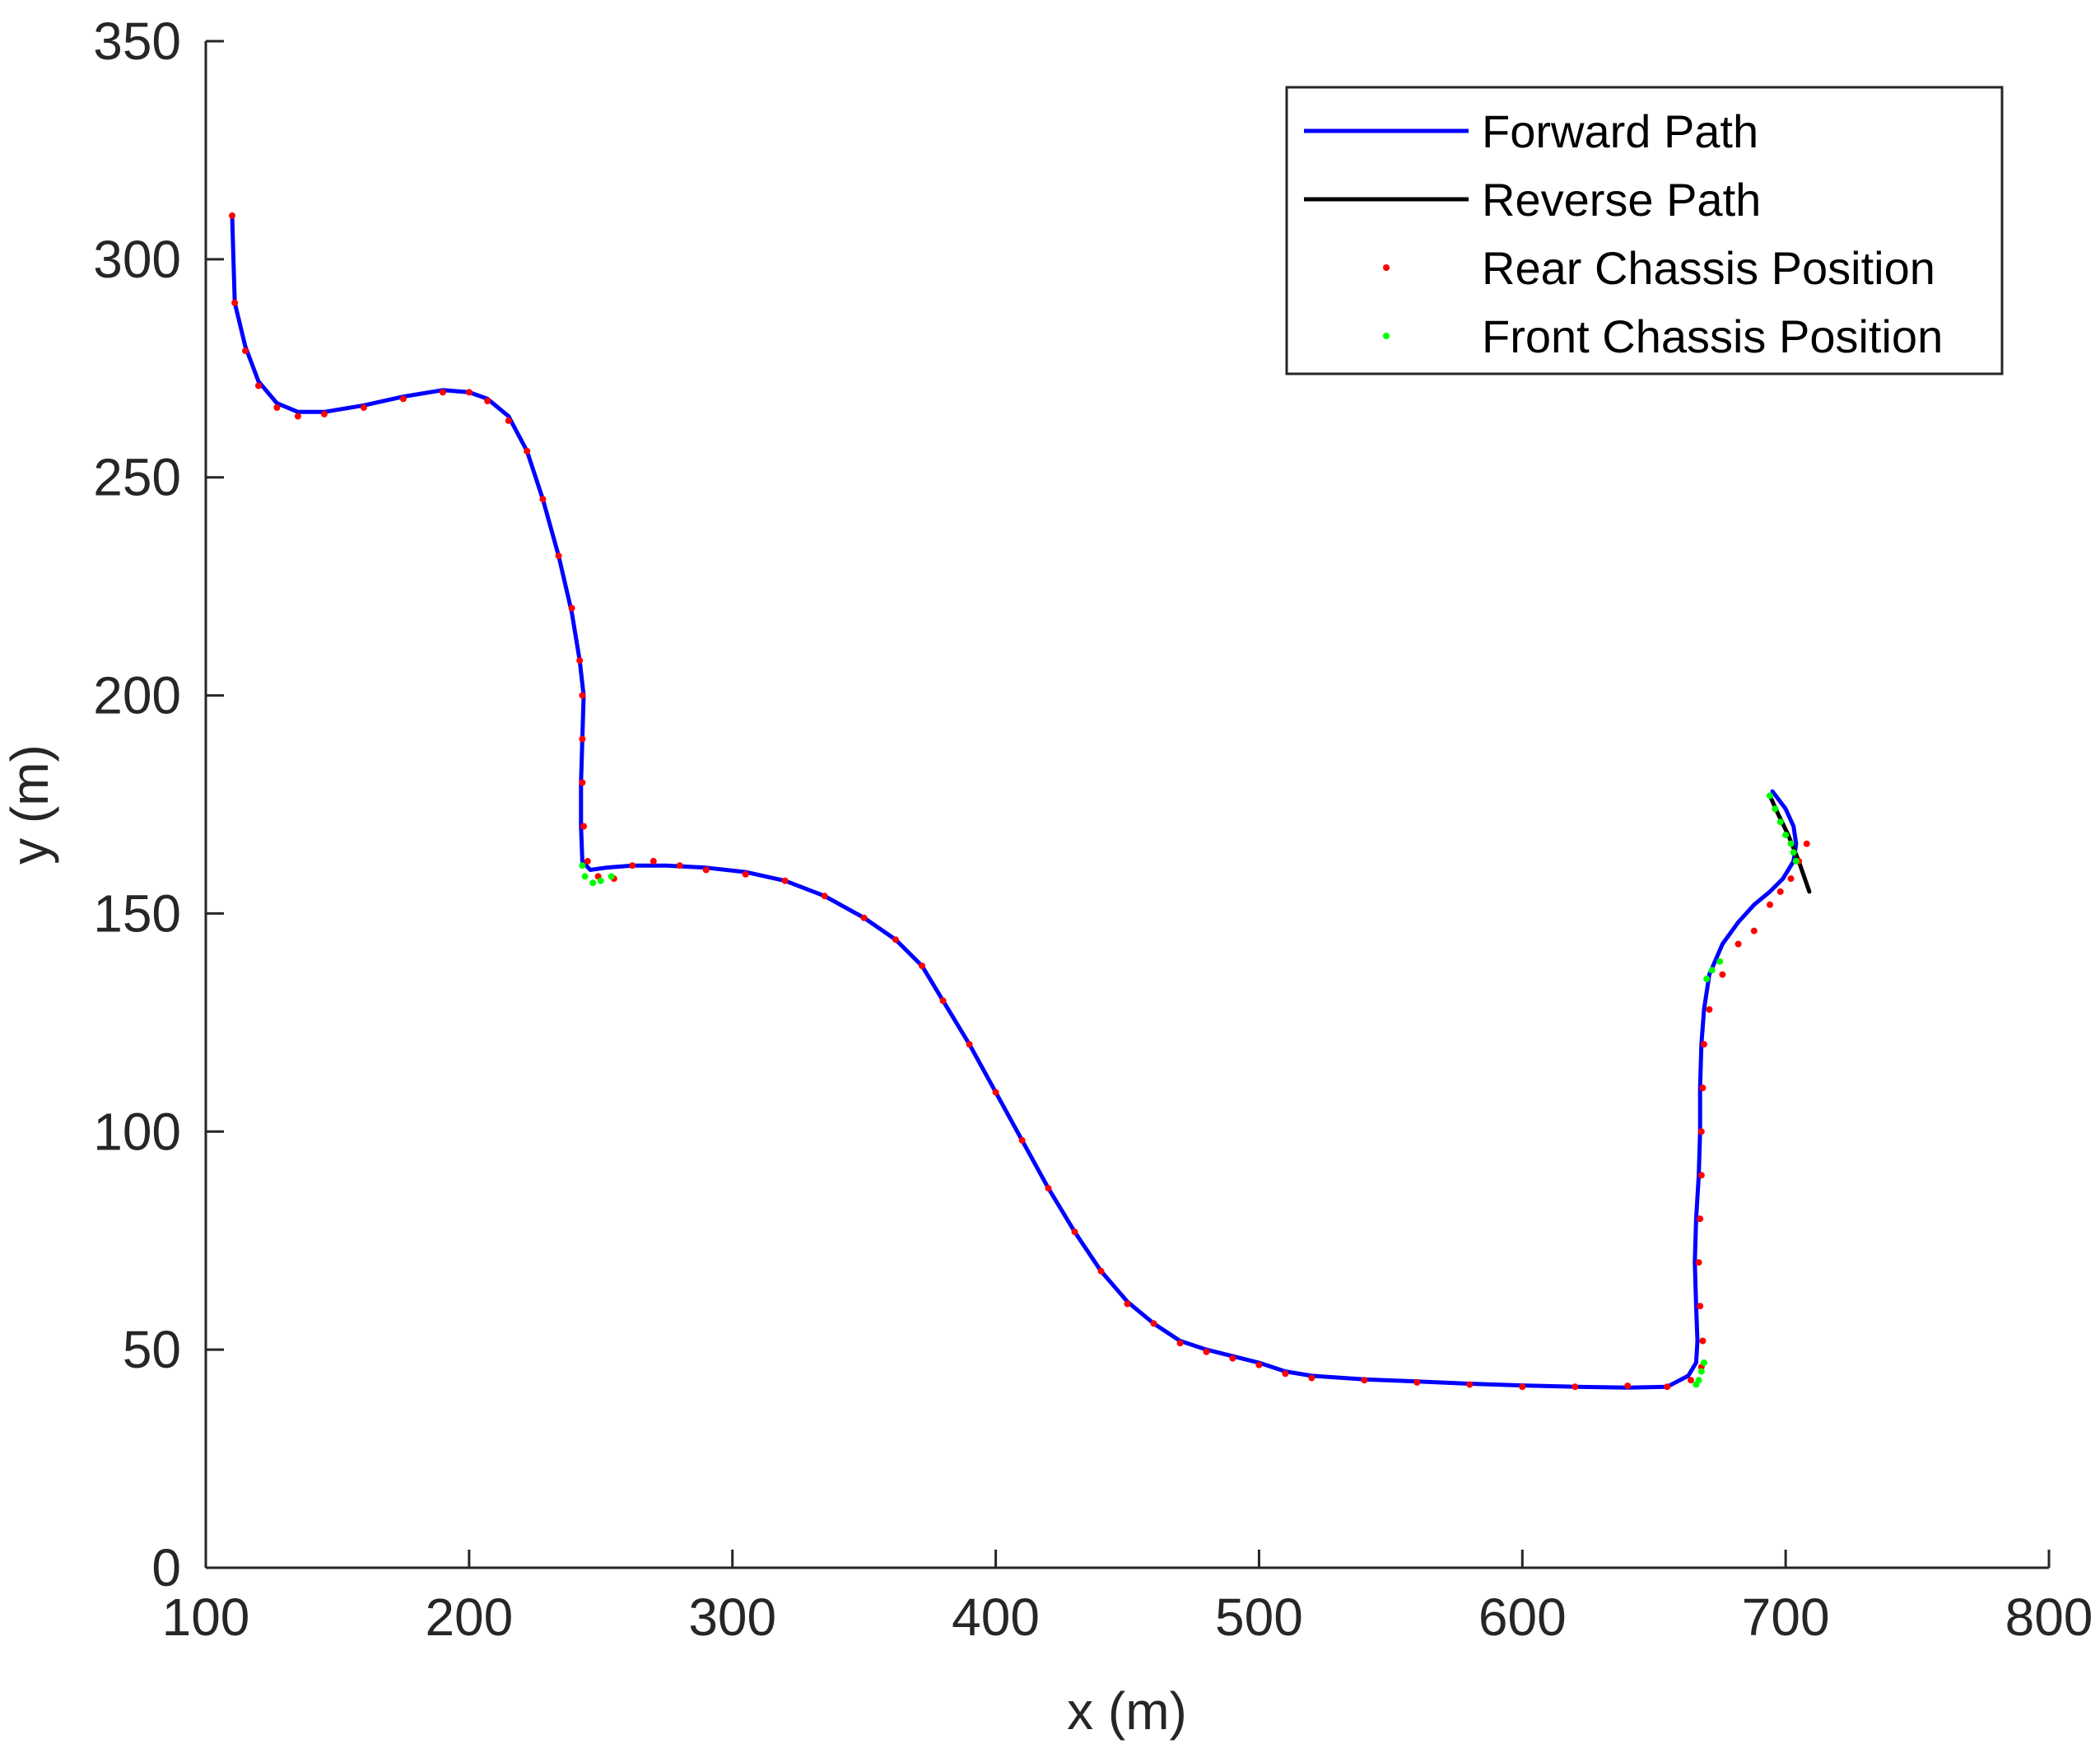 The height and width of the screenshot is (1753, 2100). Describe the element at coordinates (2049, 1617) in the screenshot. I see `x-tick-label: 800` at that location.